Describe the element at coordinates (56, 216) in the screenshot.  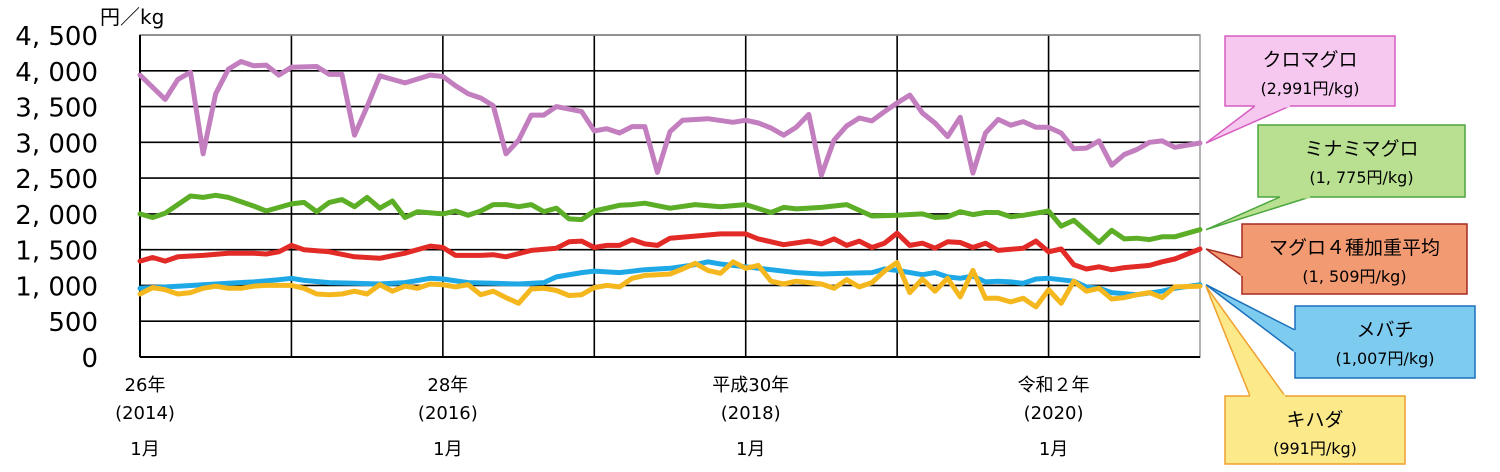
I see `y-tick-label: 2, 000` at that location.